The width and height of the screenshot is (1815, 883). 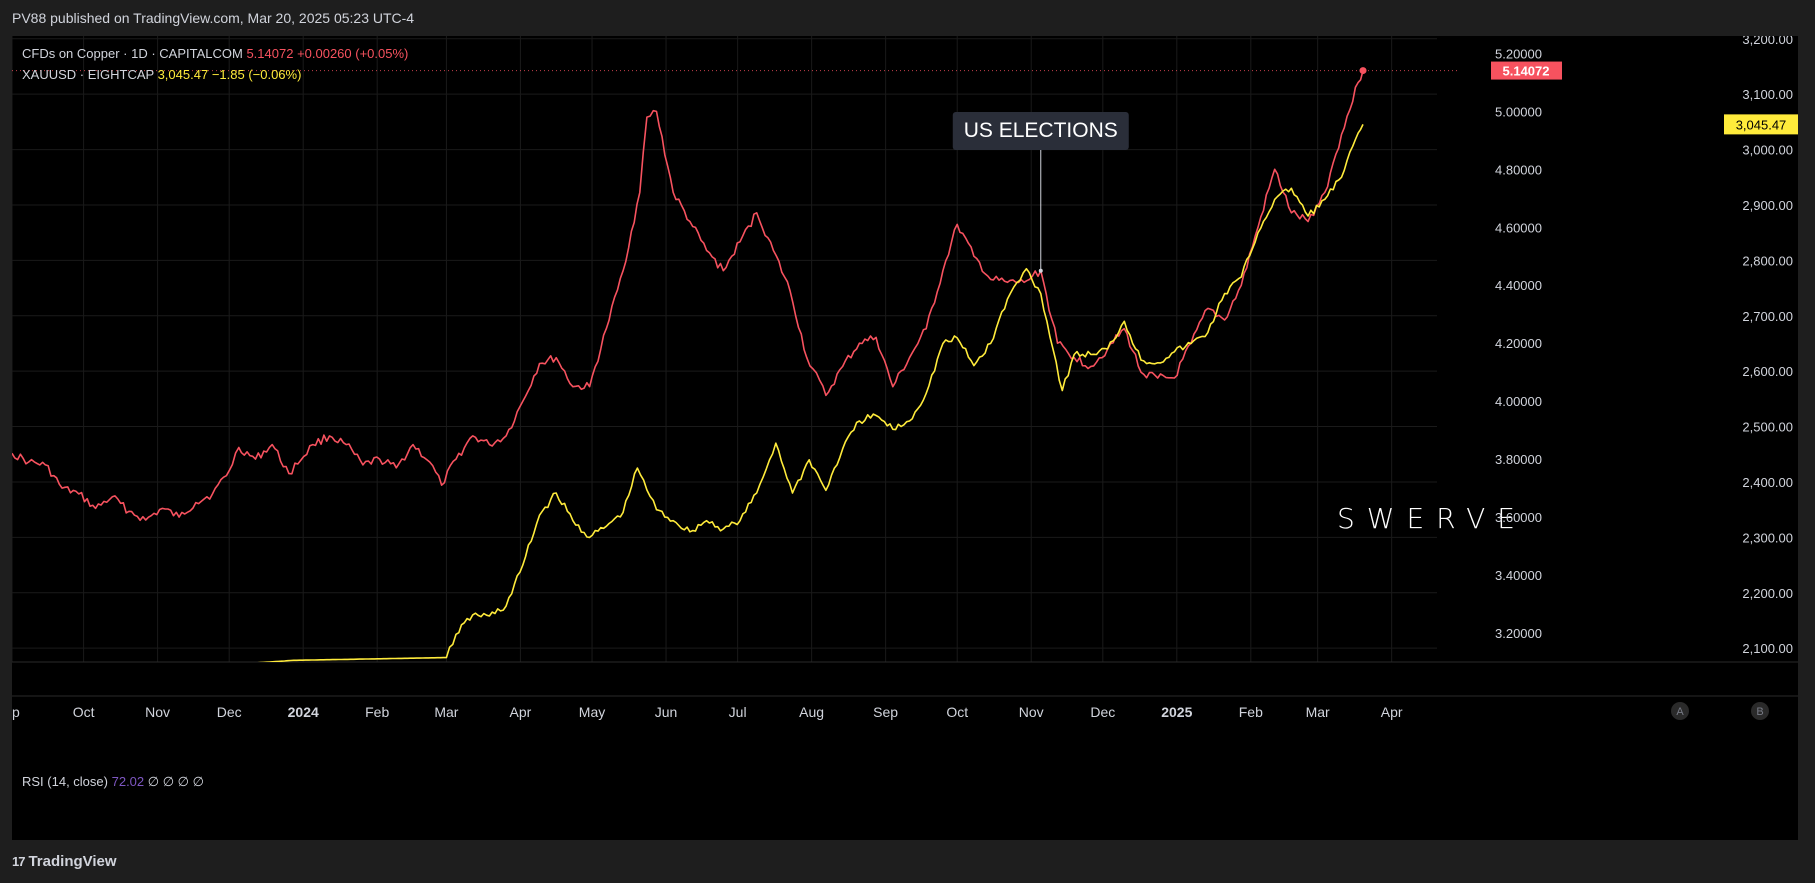 I want to click on gold-axis-tick: 3,000.00, so click(x=1767, y=150).